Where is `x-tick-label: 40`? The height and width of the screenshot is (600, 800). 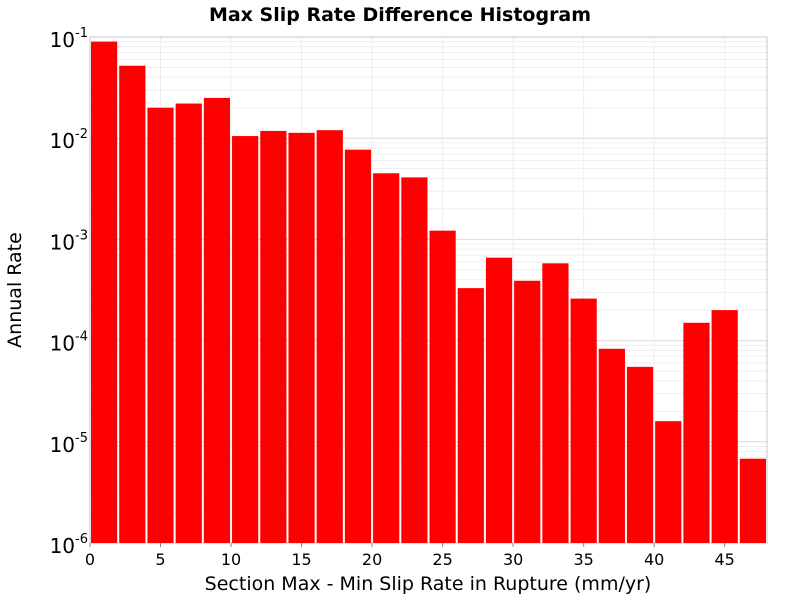 x-tick-label: 40 is located at coordinates (654, 559).